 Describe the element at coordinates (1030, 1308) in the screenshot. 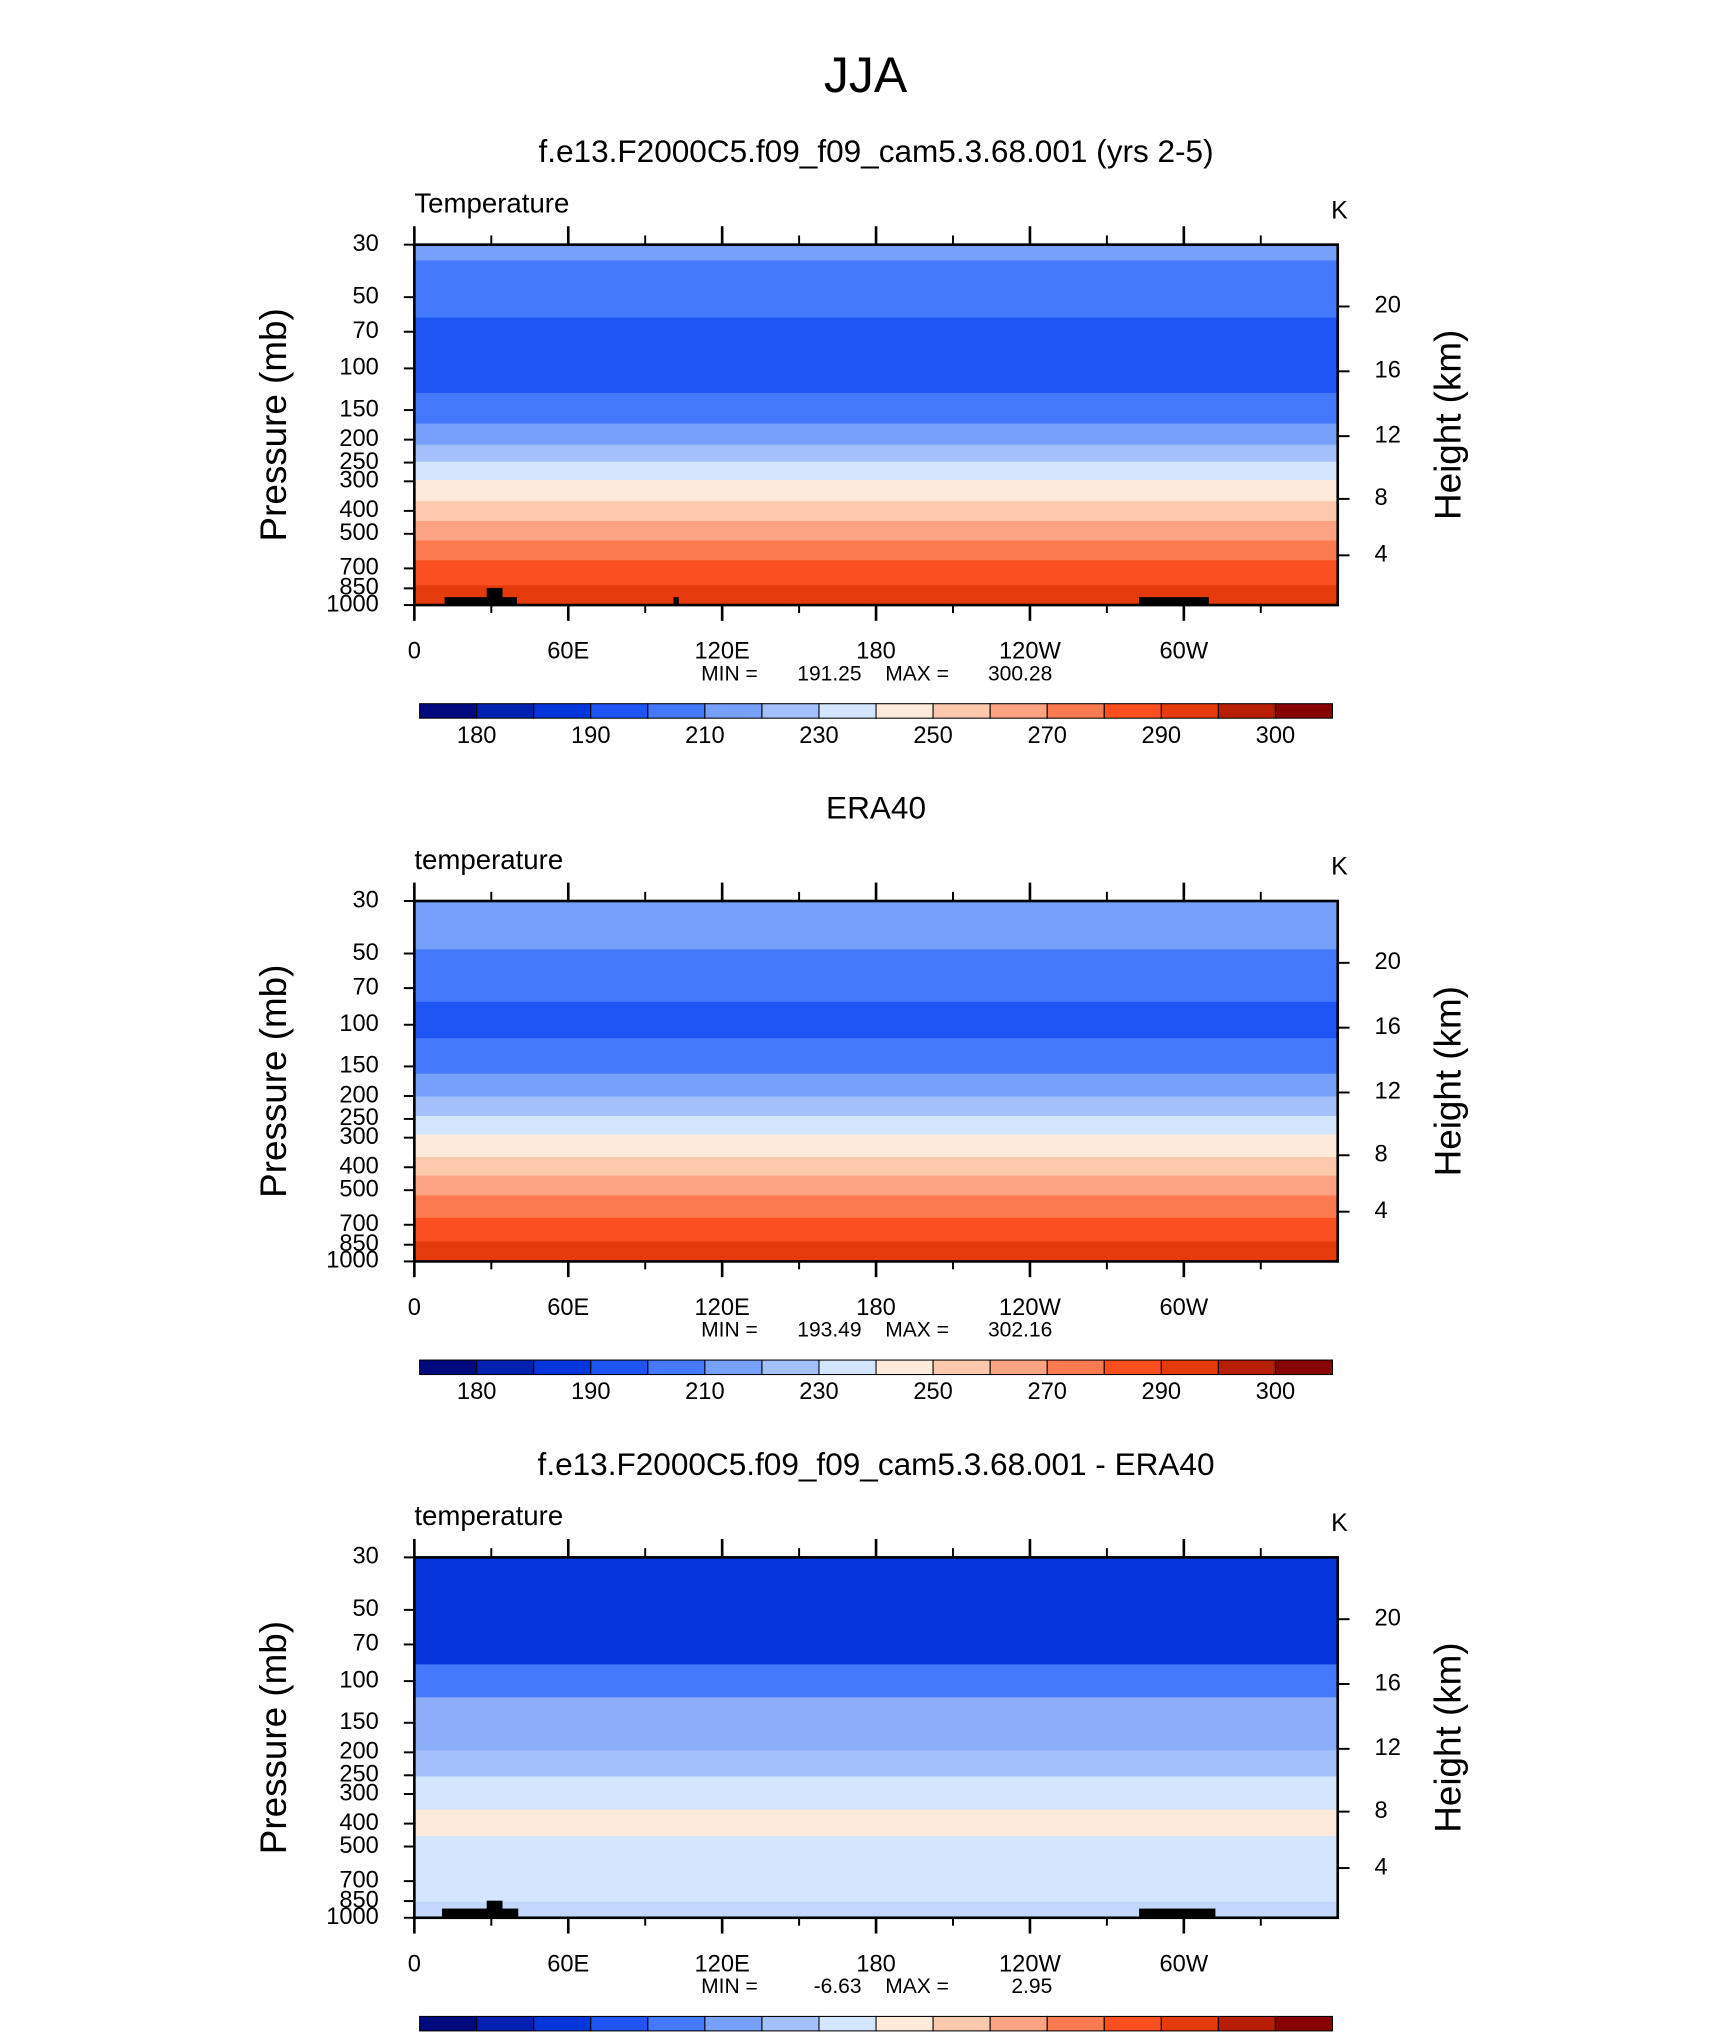

I see `x-tick-label: 120W` at that location.